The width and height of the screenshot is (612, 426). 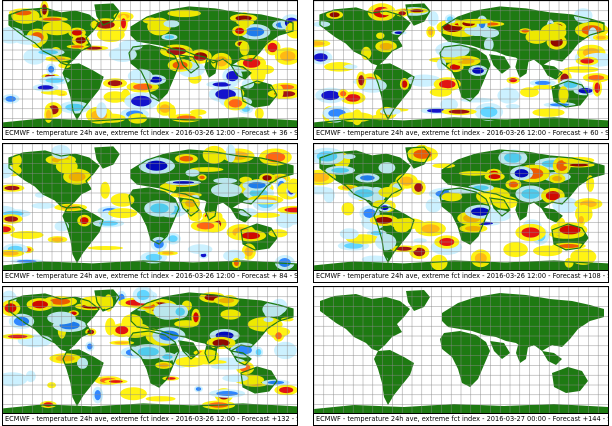 I want to click on coastline-australia, so click(x=259, y=94).